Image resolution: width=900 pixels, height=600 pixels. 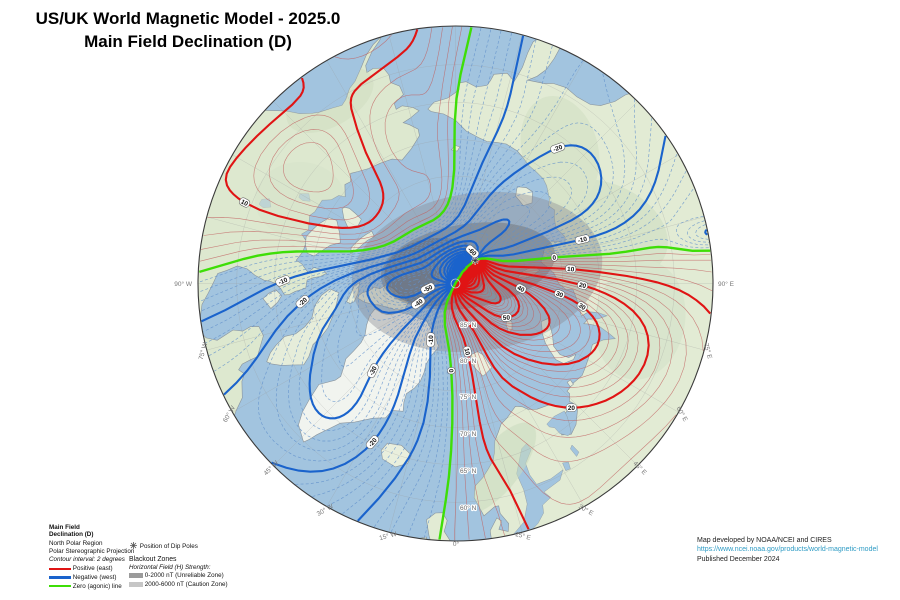 I want to click on svg-text: 90° W, so click(x=183, y=284).